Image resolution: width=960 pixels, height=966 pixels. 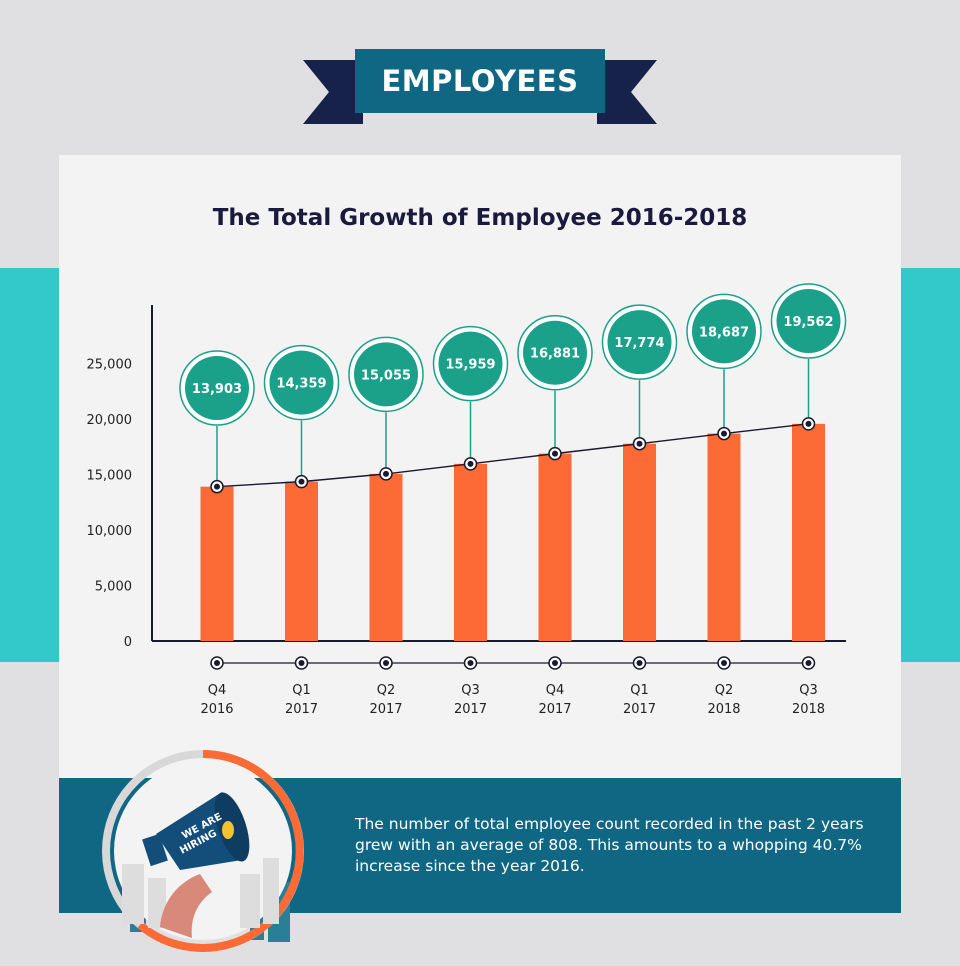 I want to click on hiring-badge: WE ARE HIRING, so click(x=203, y=851).